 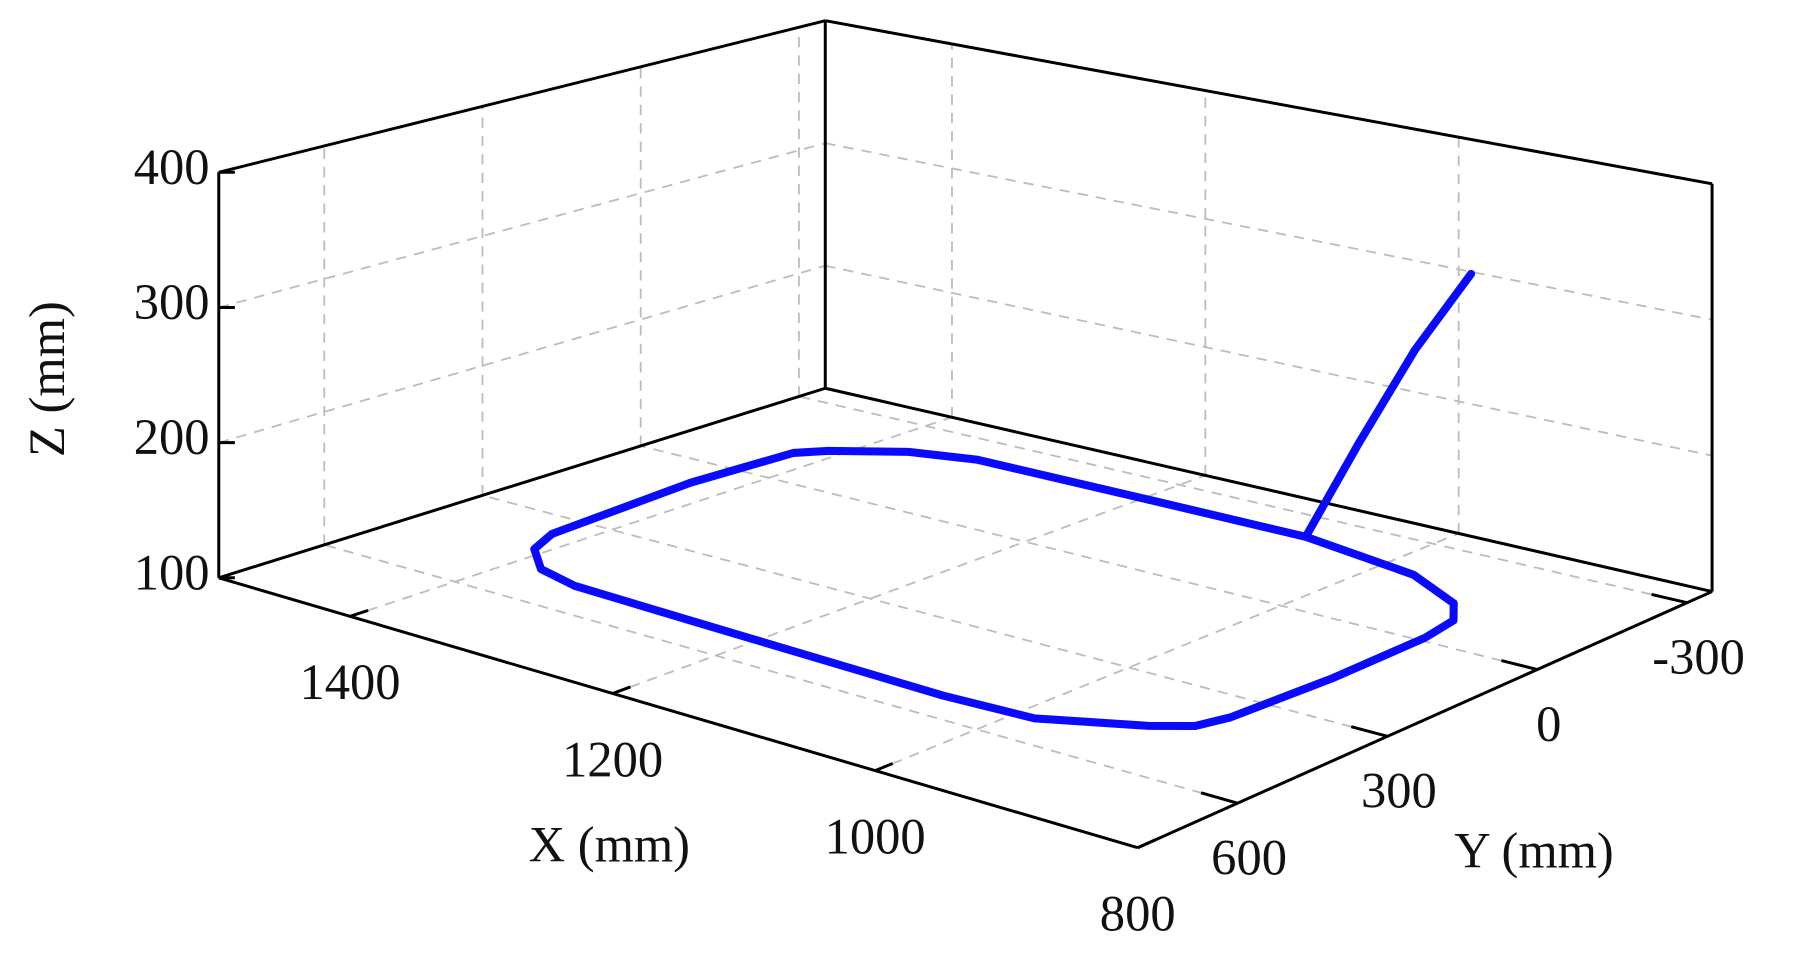 What do you see at coordinates (1249, 858) in the screenshot?
I see `y-tick-label: 600` at bounding box center [1249, 858].